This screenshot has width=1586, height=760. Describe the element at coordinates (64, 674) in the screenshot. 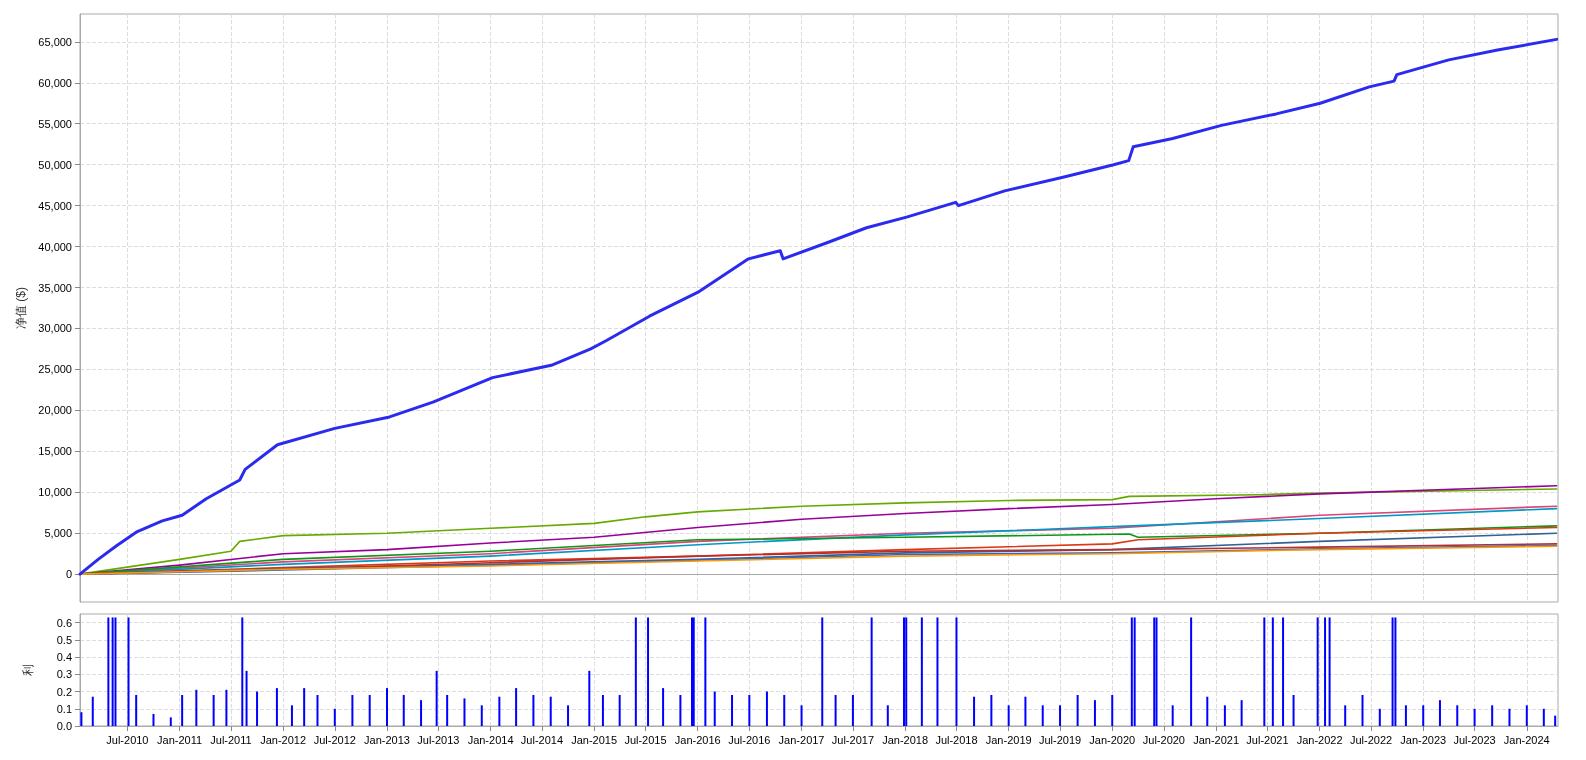

I see `y-tick-label: 0.3` at that location.